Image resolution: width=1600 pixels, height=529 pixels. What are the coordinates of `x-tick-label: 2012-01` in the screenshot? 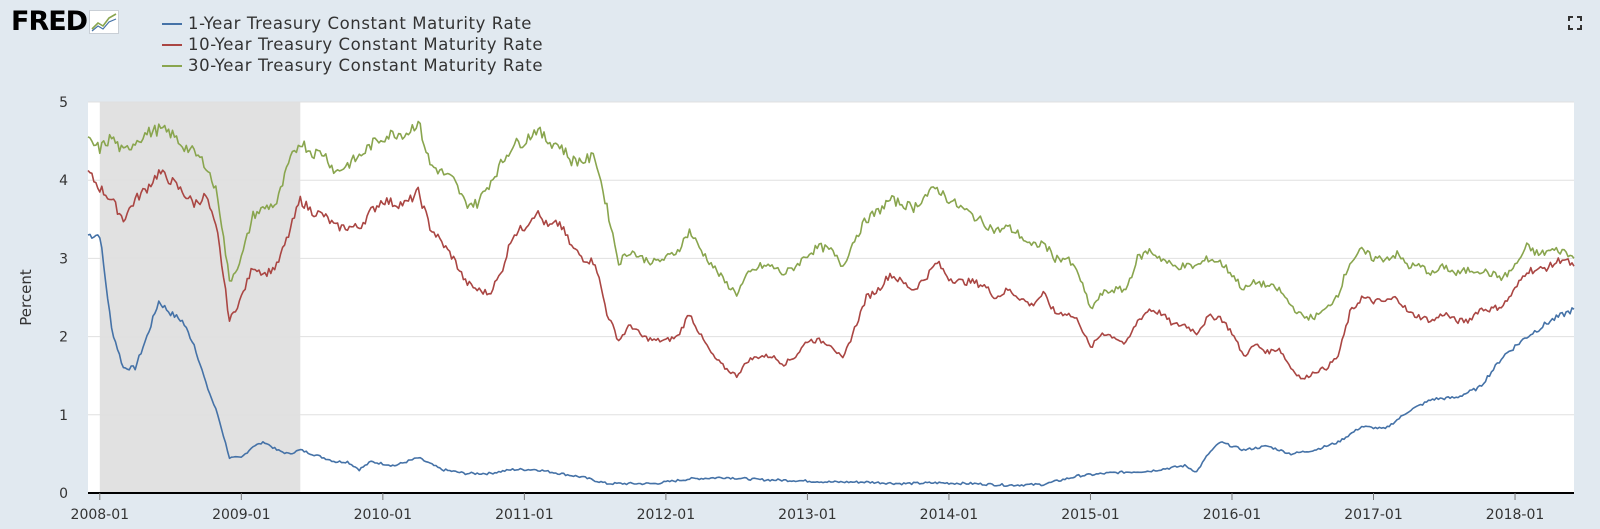 It's located at (666, 515).